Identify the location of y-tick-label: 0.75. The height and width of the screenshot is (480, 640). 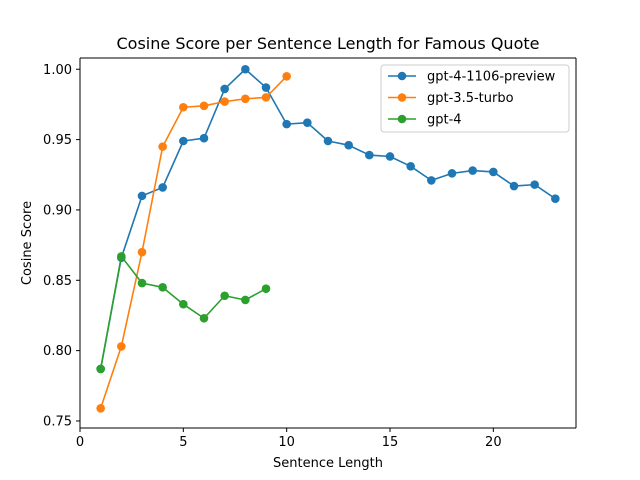
(57, 421).